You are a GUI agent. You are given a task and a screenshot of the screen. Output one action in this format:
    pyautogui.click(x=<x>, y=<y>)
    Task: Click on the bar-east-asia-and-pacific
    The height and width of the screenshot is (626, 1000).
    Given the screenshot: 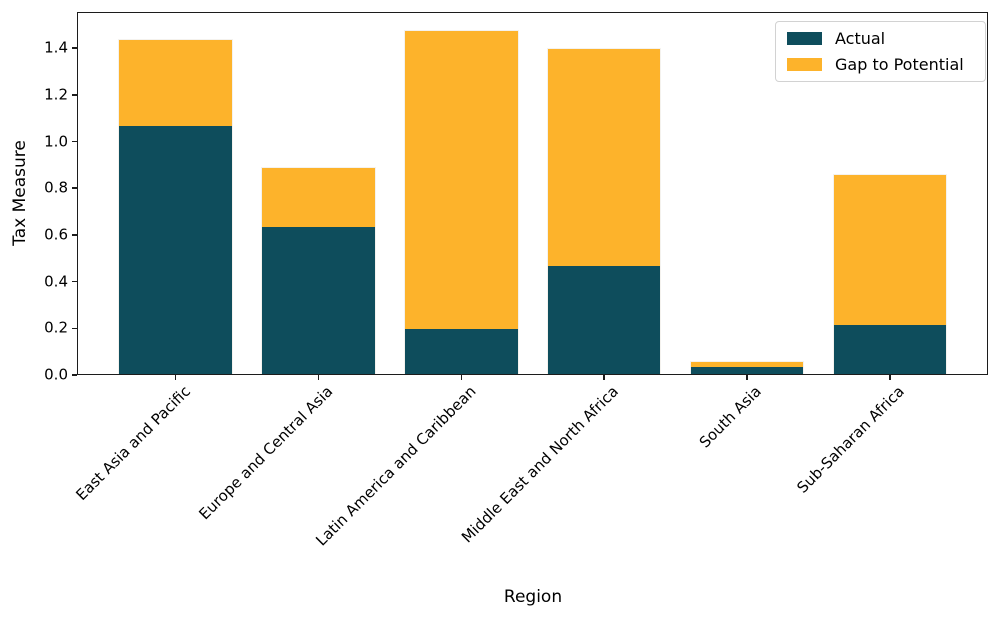 What is the action you would take?
    pyautogui.click(x=175, y=206)
    